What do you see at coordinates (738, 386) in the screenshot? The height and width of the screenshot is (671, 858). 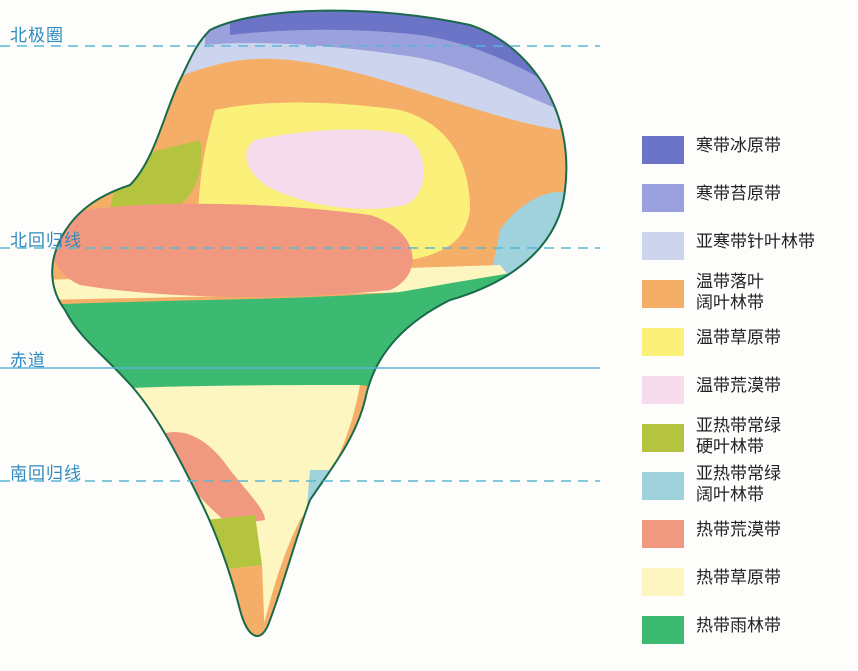 I see `legend-label: 温带荒漠带` at bounding box center [738, 386].